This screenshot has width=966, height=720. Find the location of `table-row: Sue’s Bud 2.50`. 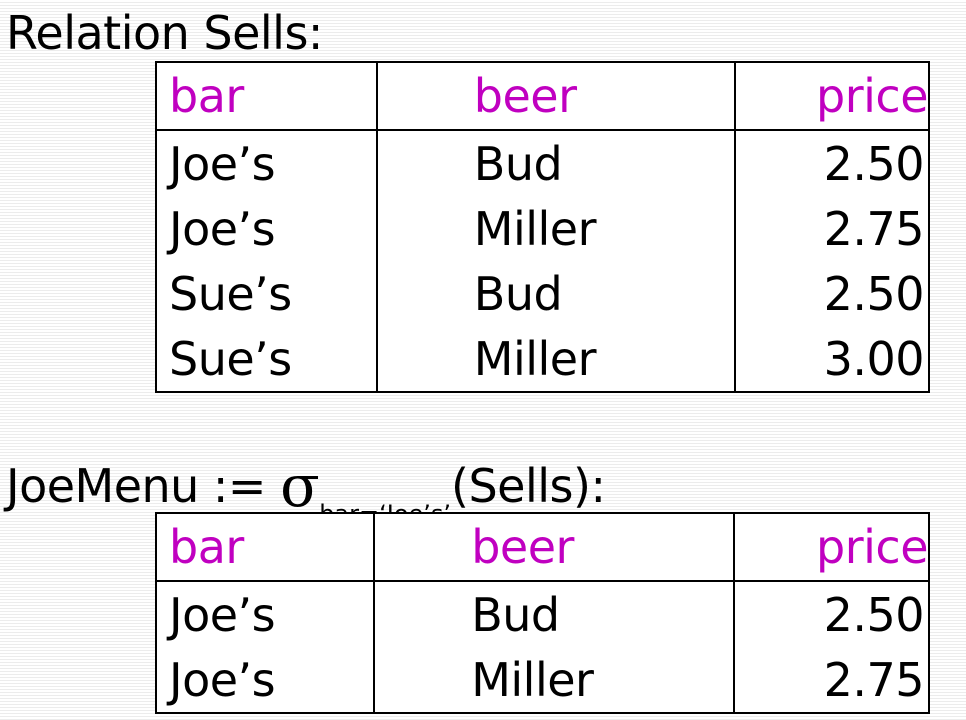

table-row: Sue’s Bud 2.50 is located at coordinates (542, 293).